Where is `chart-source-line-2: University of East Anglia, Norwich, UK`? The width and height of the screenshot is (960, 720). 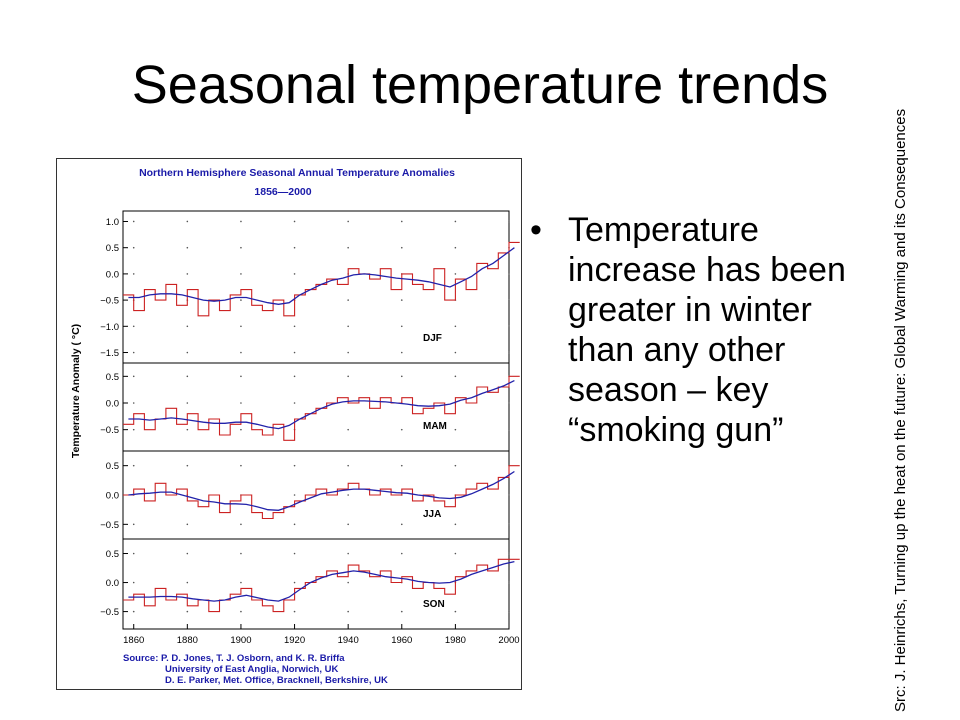
chart-source-line-2: University of East Anglia, Norwich, UK is located at coordinates (251, 669).